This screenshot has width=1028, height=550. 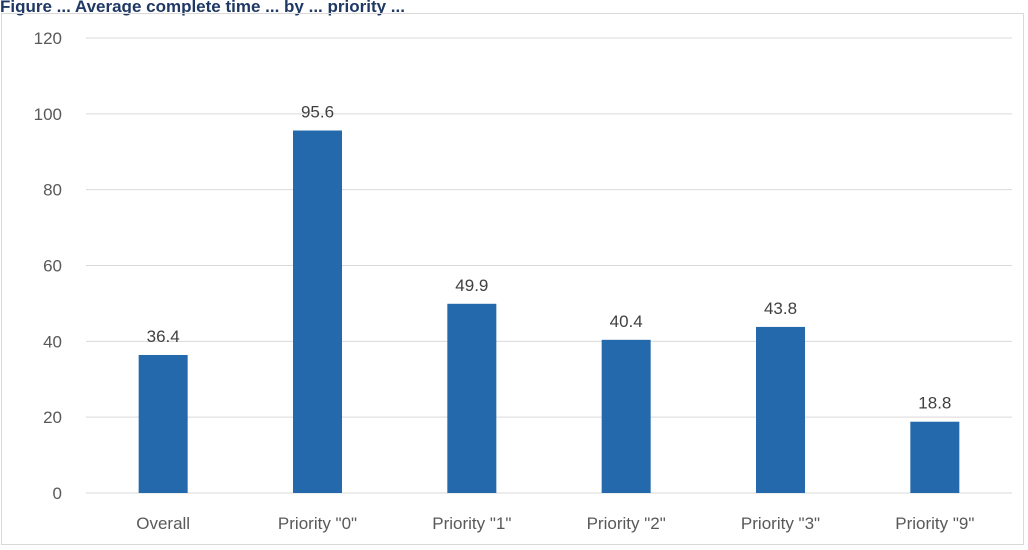 What do you see at coordinates (52, 190) in the screenshot?
I see `y-tick-label: 80` at bounding box center [52, 190].